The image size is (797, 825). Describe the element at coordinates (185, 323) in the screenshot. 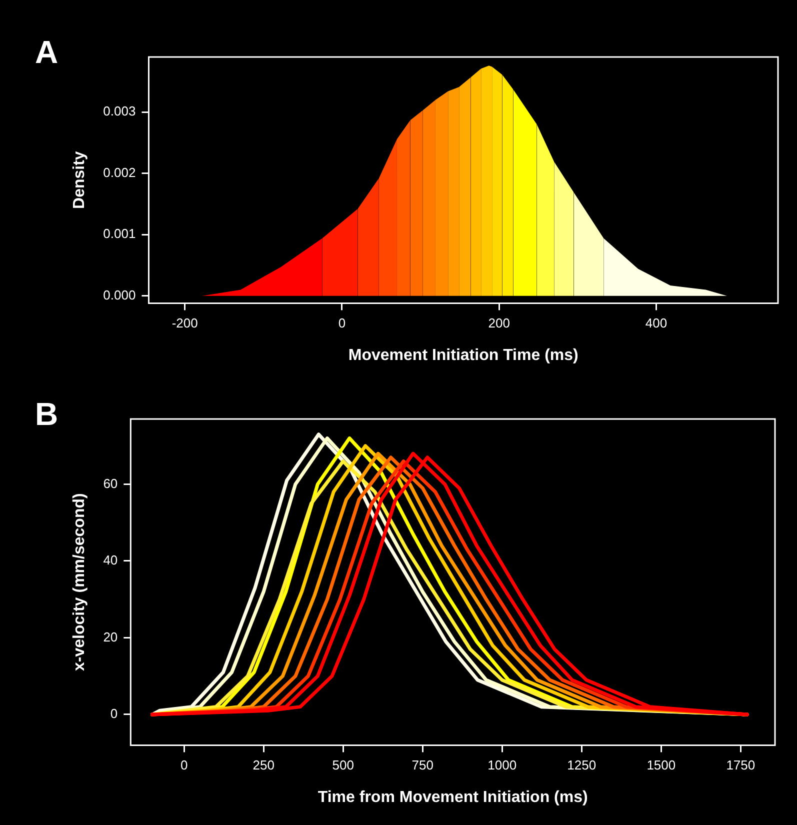

I see `x-tick-label: -200` at that location.